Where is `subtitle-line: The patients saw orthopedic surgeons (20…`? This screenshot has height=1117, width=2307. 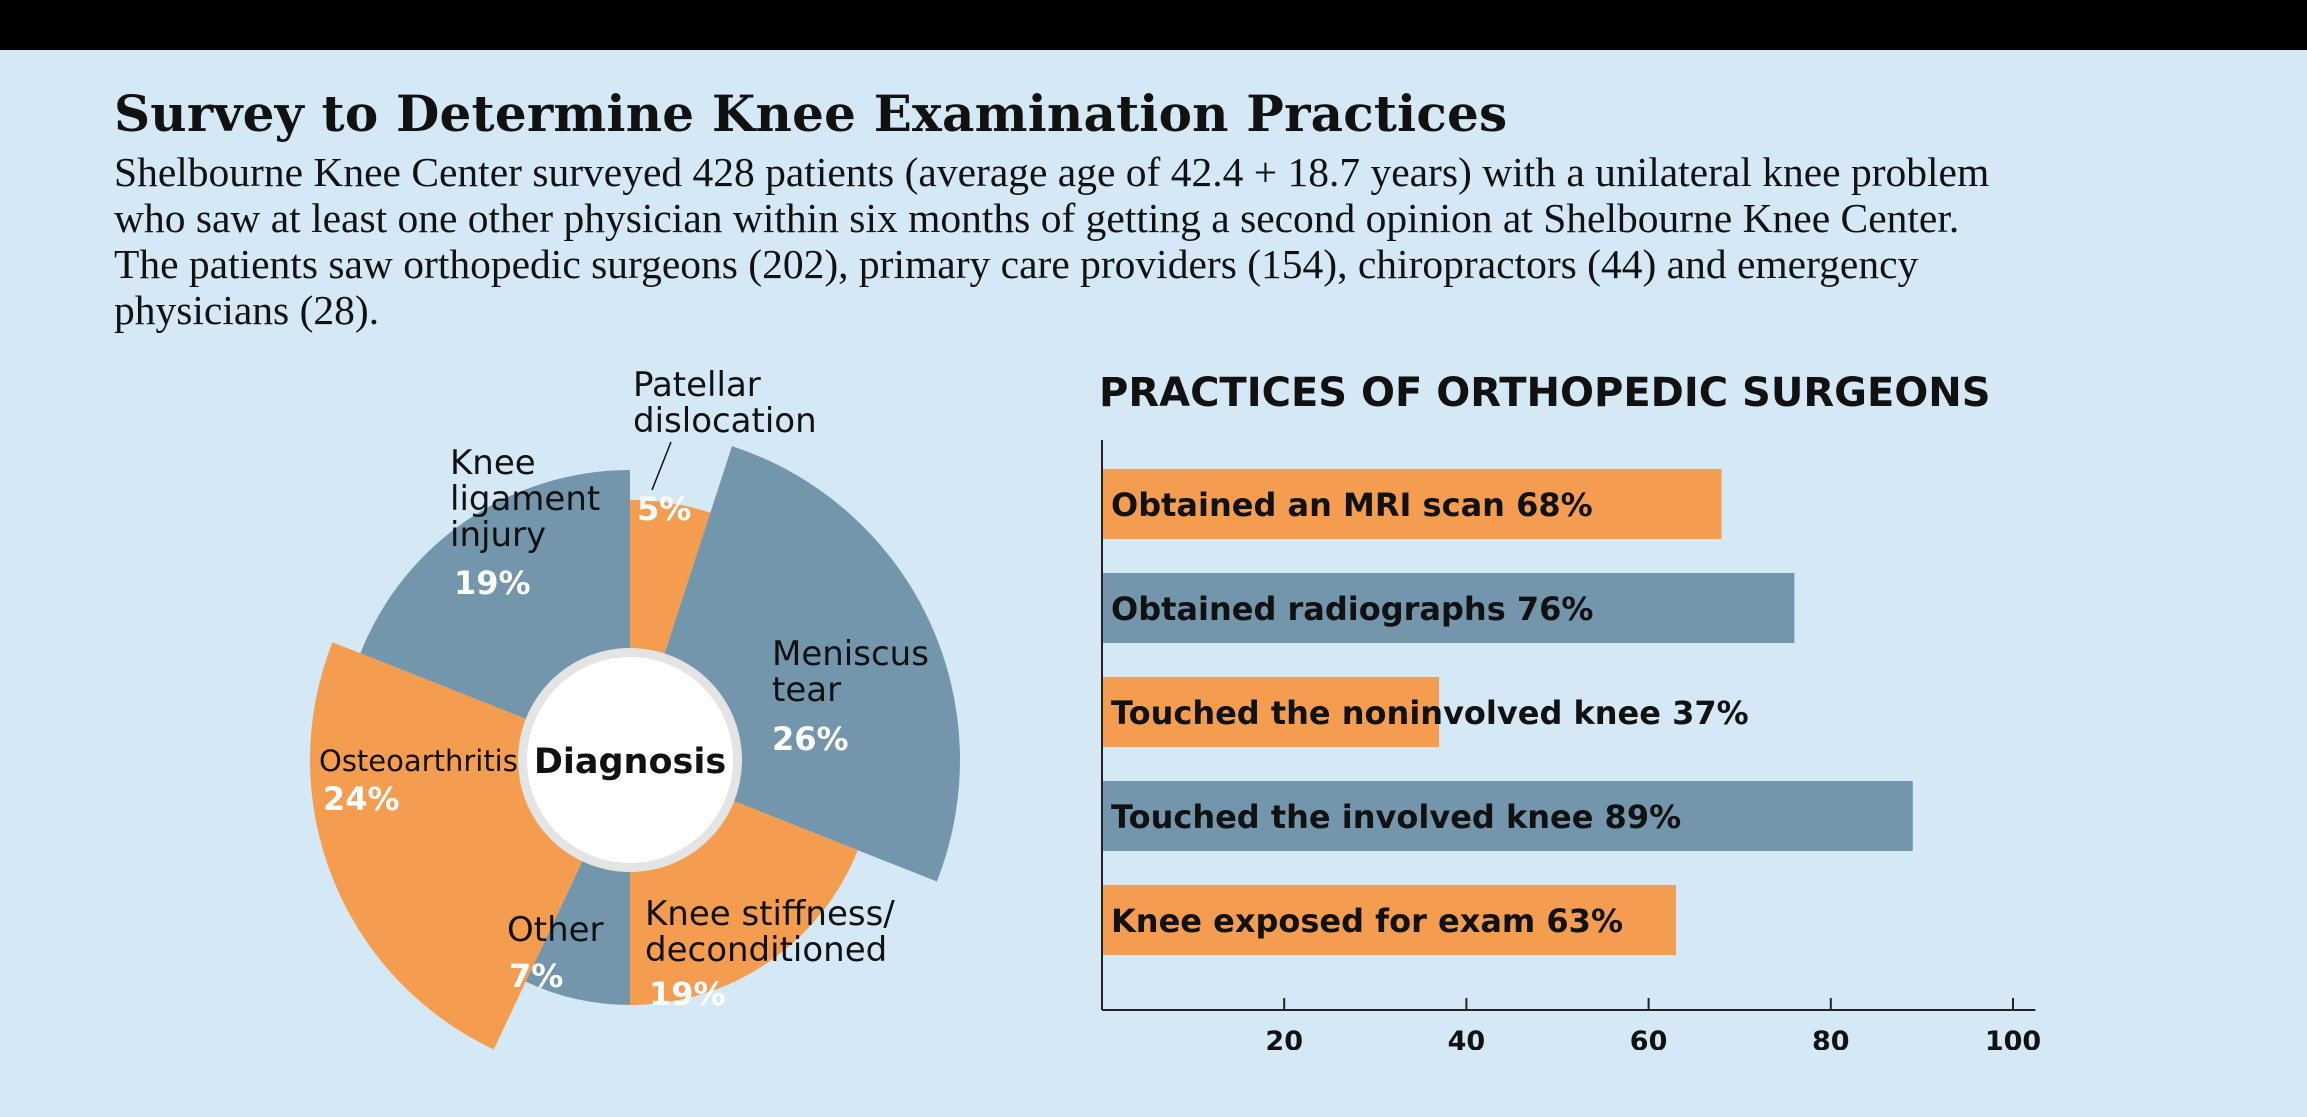 subtitle-line: The patients saw orthopedic surgeons (20… is located at coordinates (1016, 264).